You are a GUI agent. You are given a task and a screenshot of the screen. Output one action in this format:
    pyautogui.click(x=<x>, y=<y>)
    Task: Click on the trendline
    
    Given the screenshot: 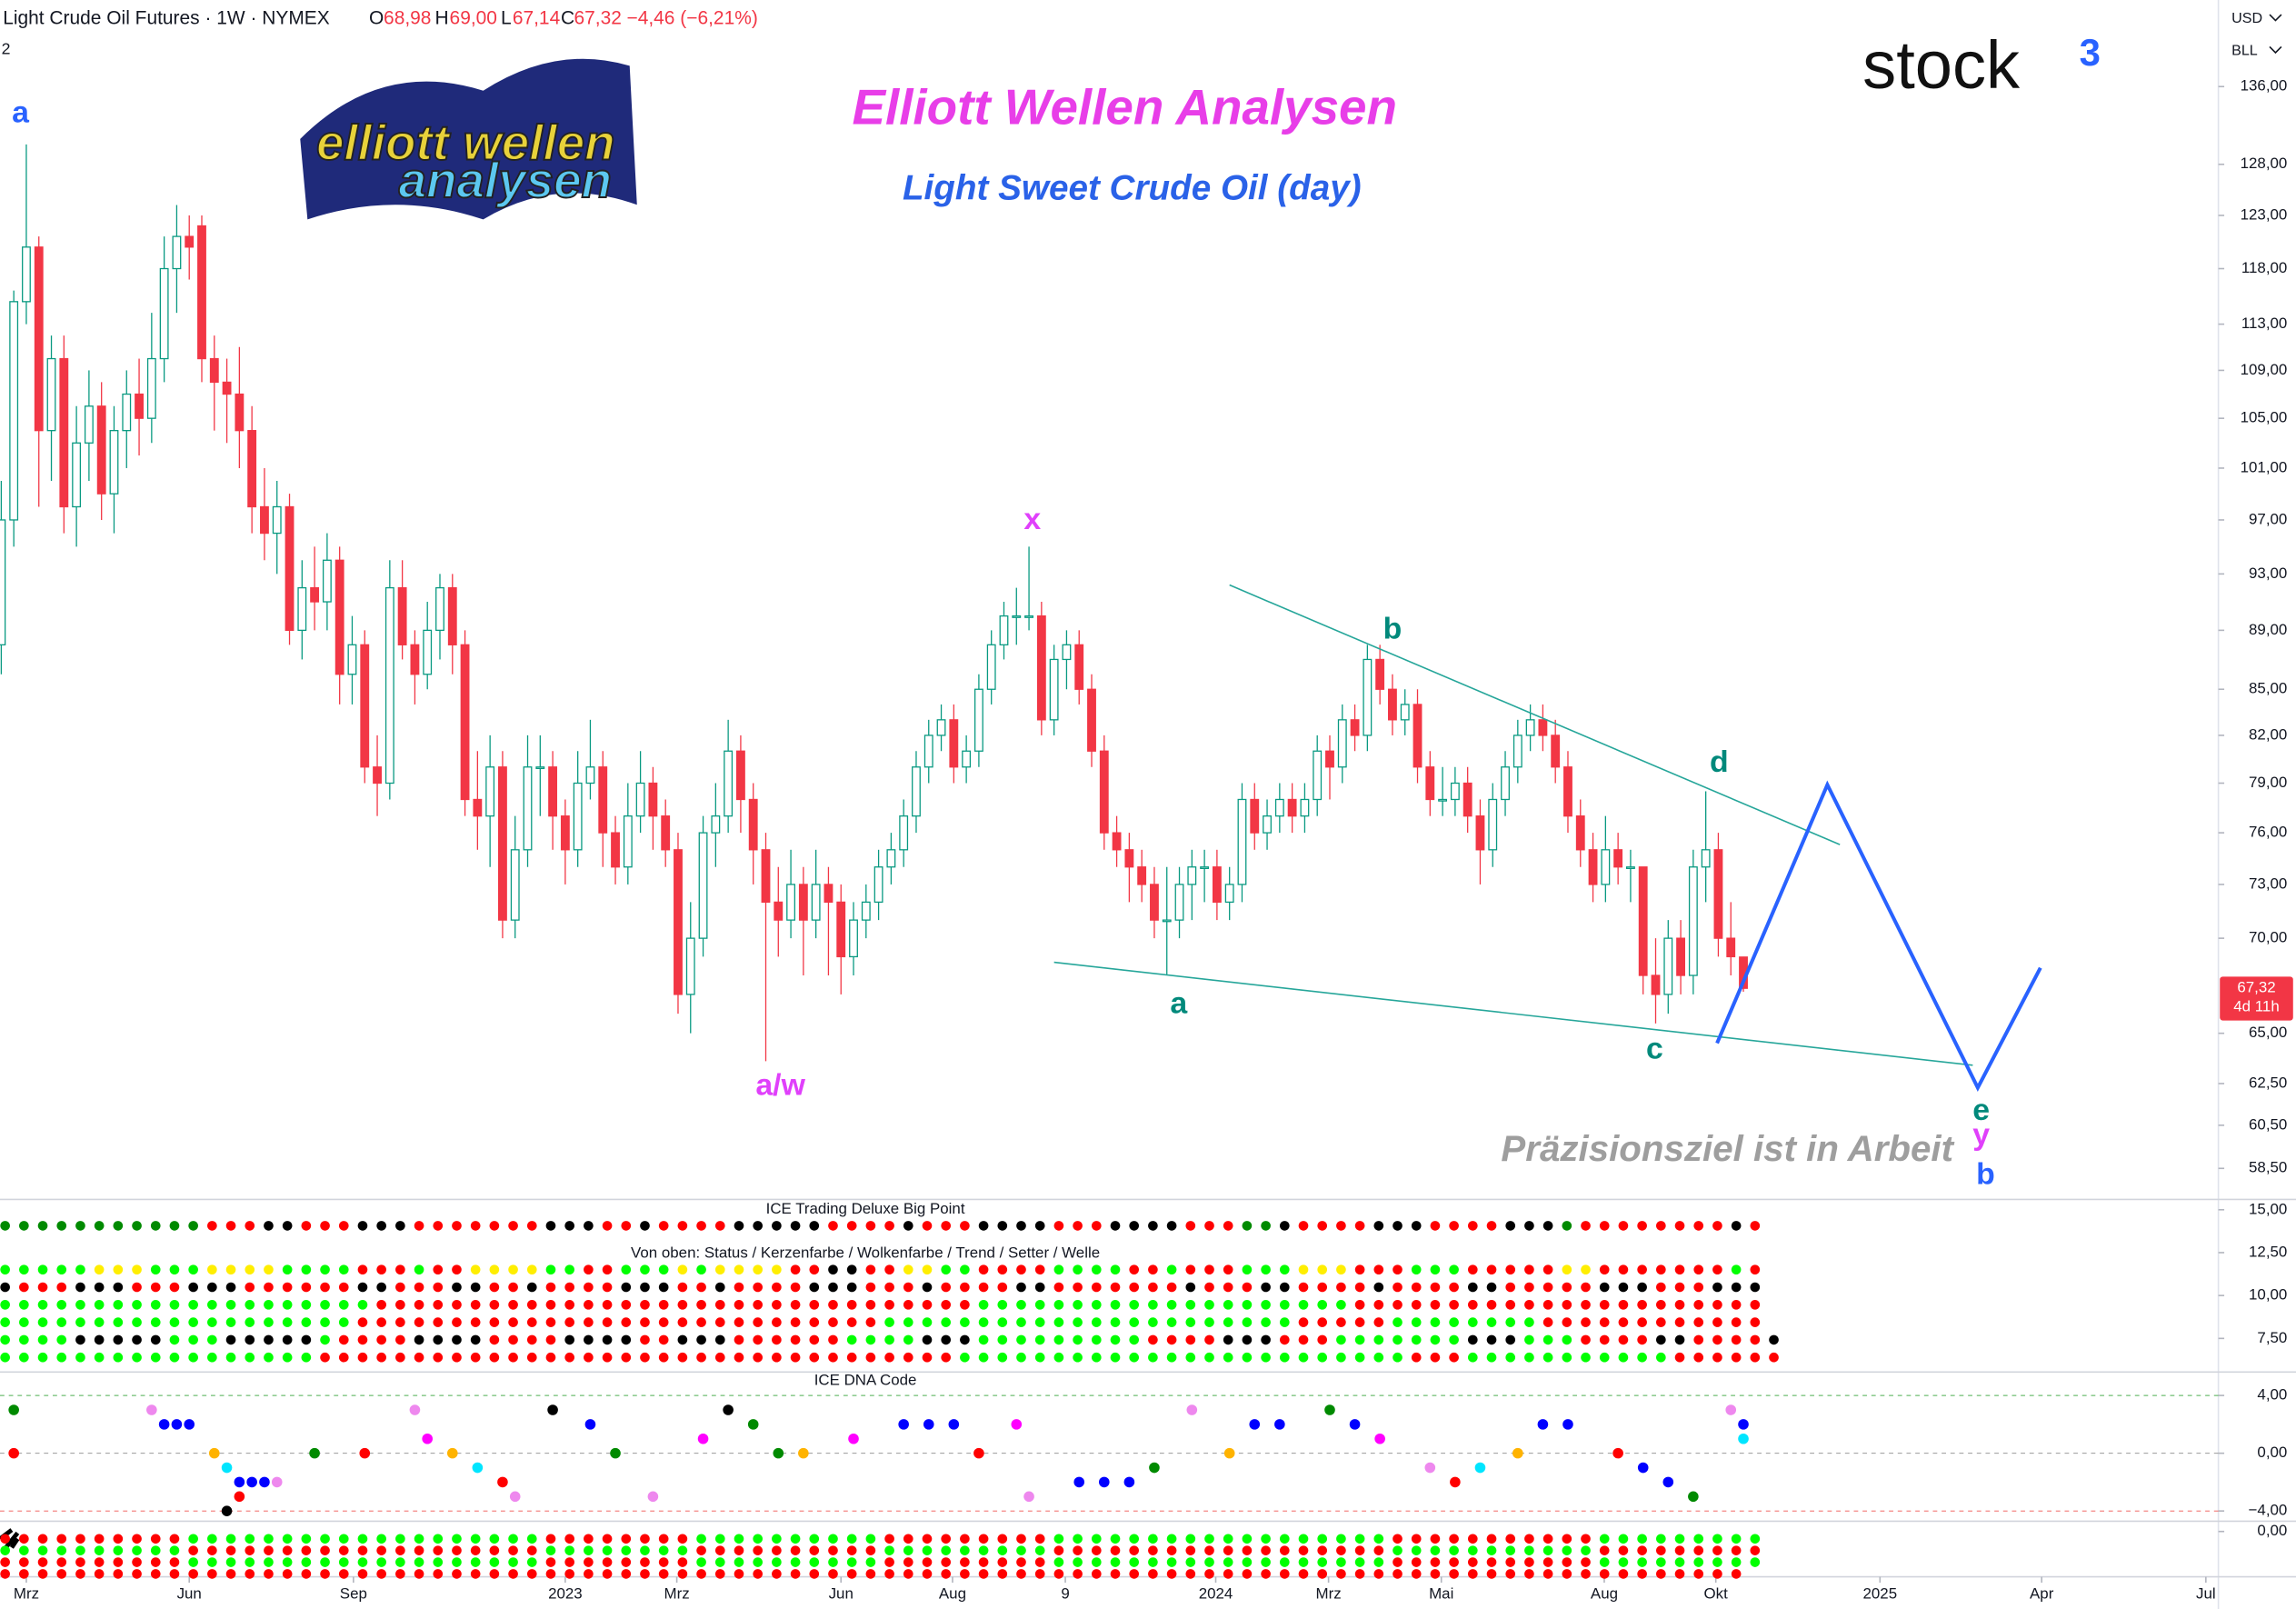 What is the action you would take?
    pyautogui.click(x=1513, y=1013)
    